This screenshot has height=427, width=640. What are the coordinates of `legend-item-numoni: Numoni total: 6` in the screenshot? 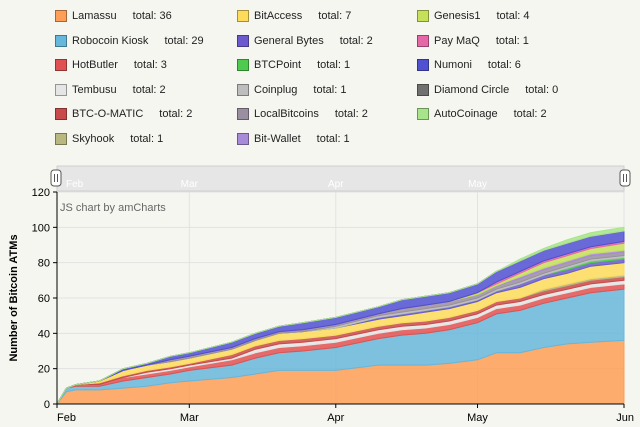 It's located at (469, 65).